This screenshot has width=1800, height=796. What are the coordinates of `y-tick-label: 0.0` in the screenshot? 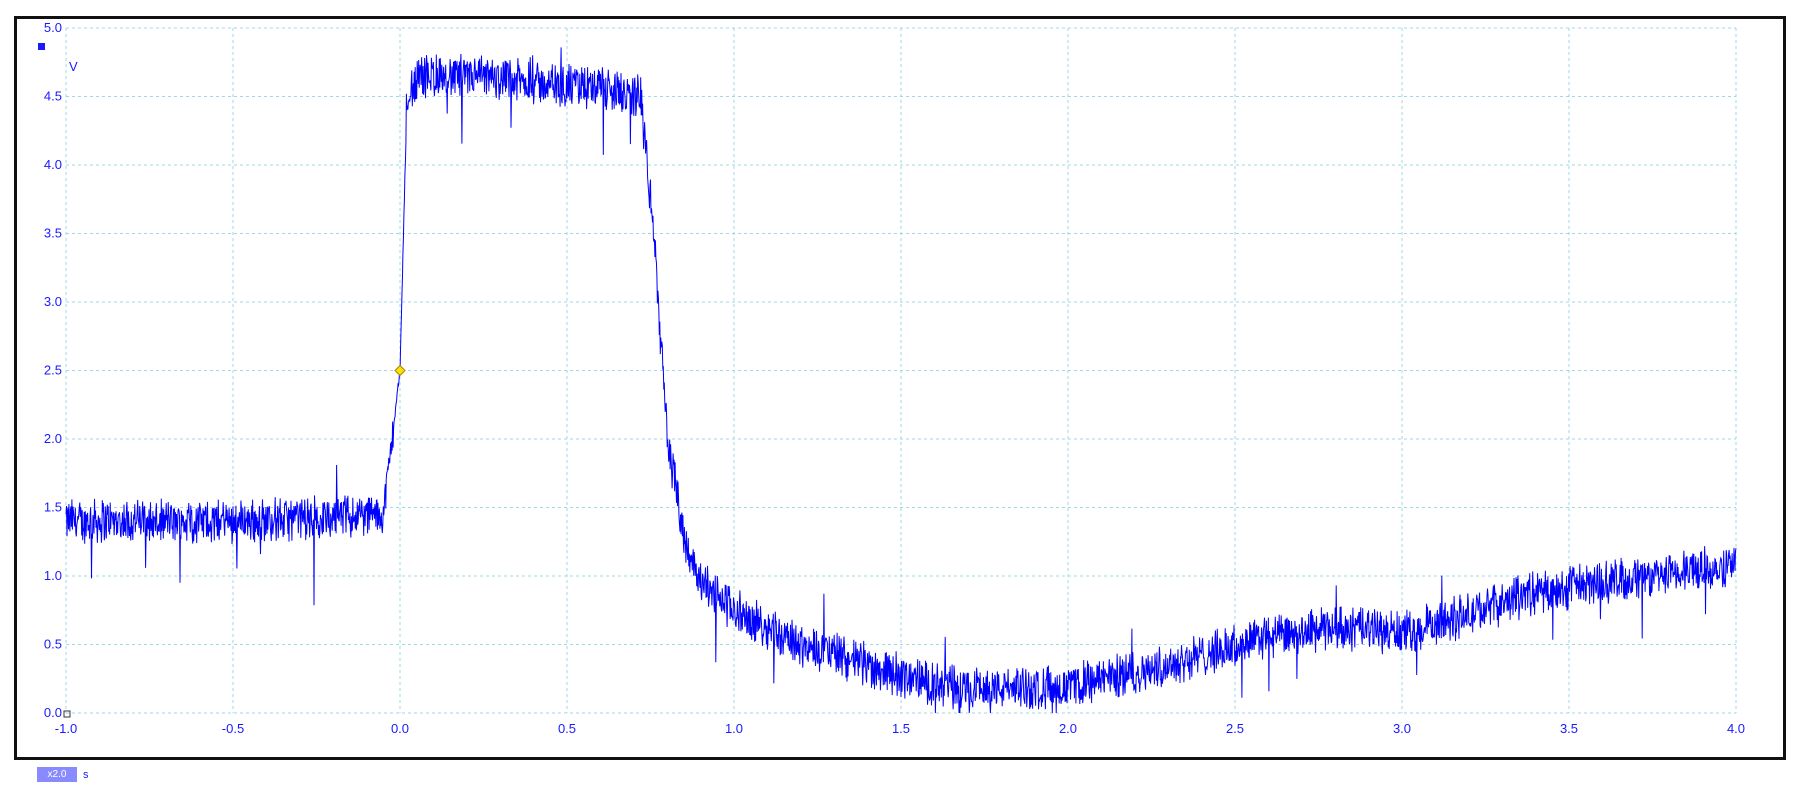 It's located at (53, 712).